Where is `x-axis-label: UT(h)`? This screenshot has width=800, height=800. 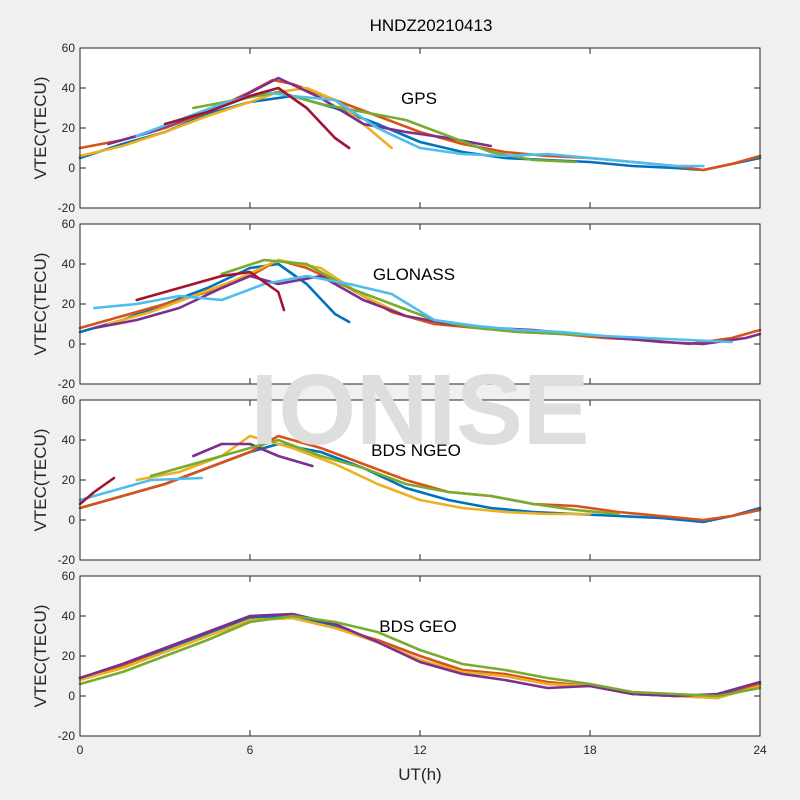
x-axis-label: UT(h) is located at coordinates (419, 774).